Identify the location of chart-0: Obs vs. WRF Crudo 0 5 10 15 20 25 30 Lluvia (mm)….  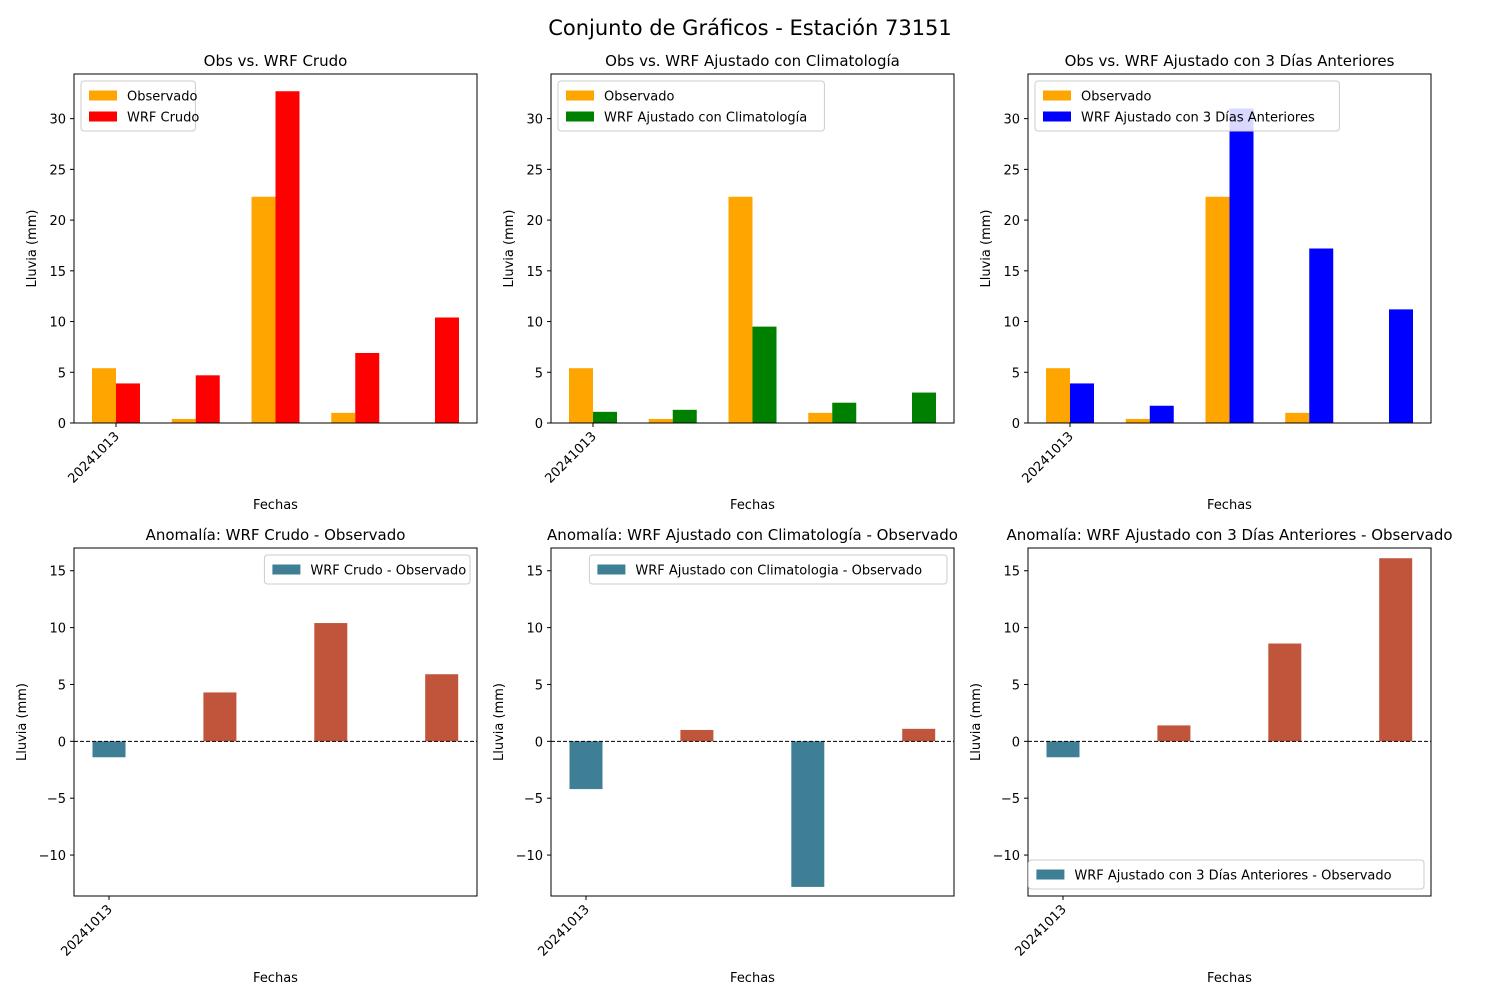
(251, 282).